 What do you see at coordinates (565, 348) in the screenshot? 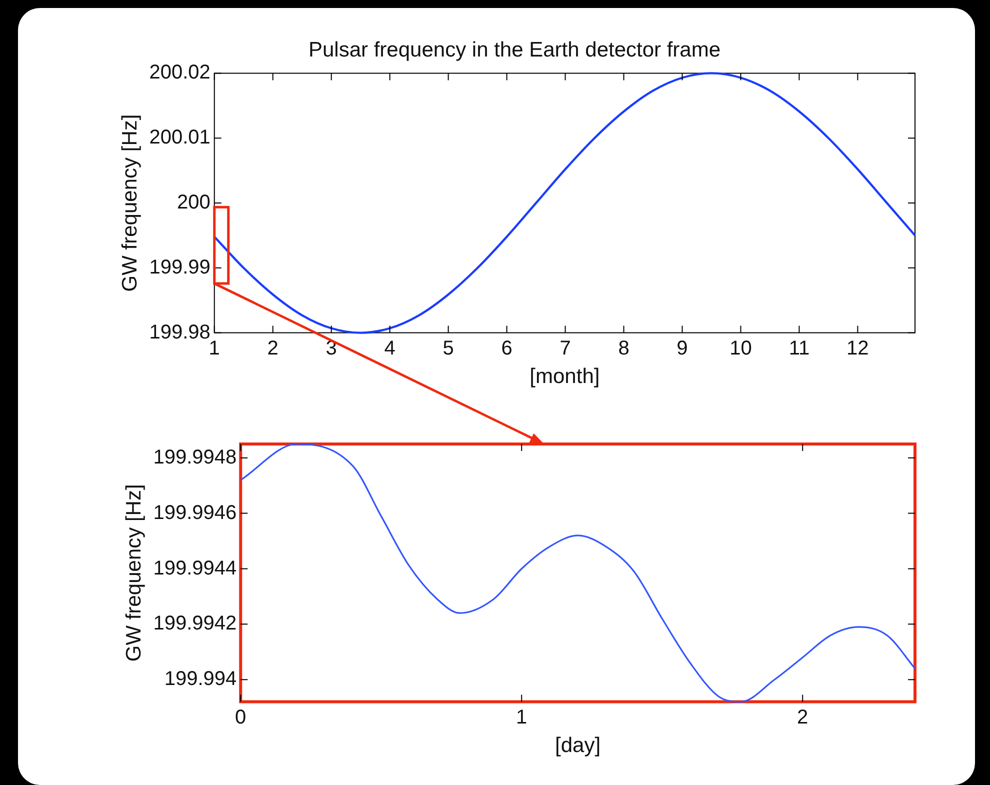
I see `x-tick-label: 7` at bounding box center [565, 348].